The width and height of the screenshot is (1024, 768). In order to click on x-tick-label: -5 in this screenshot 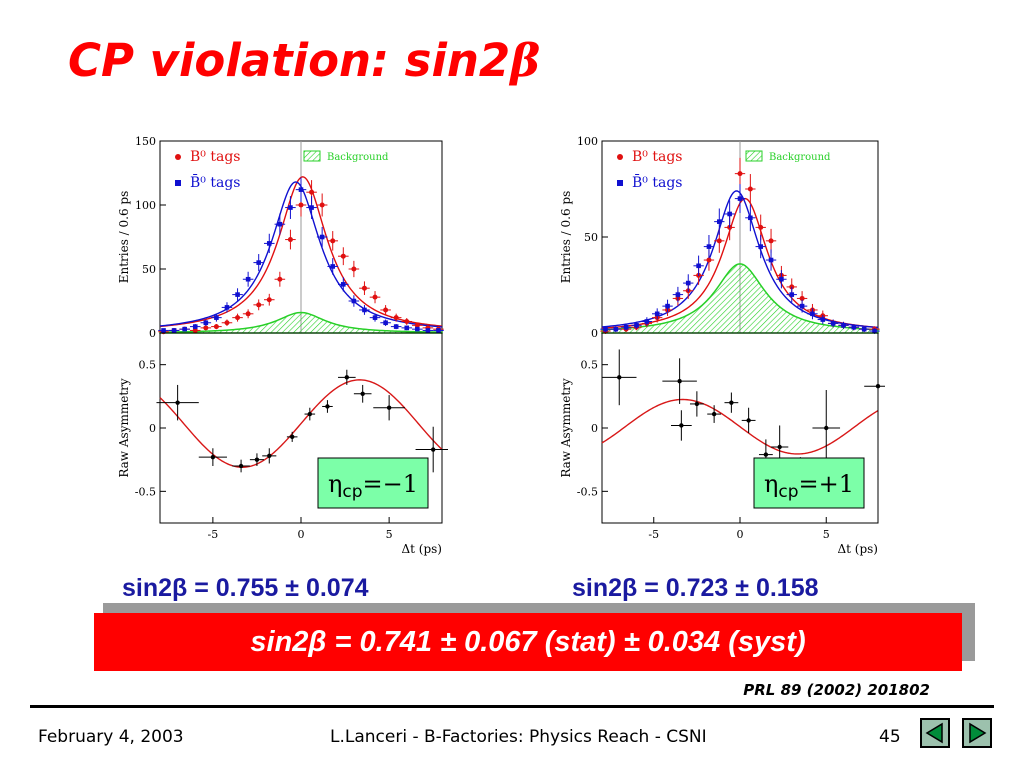, I will do `click(213, 534)`.